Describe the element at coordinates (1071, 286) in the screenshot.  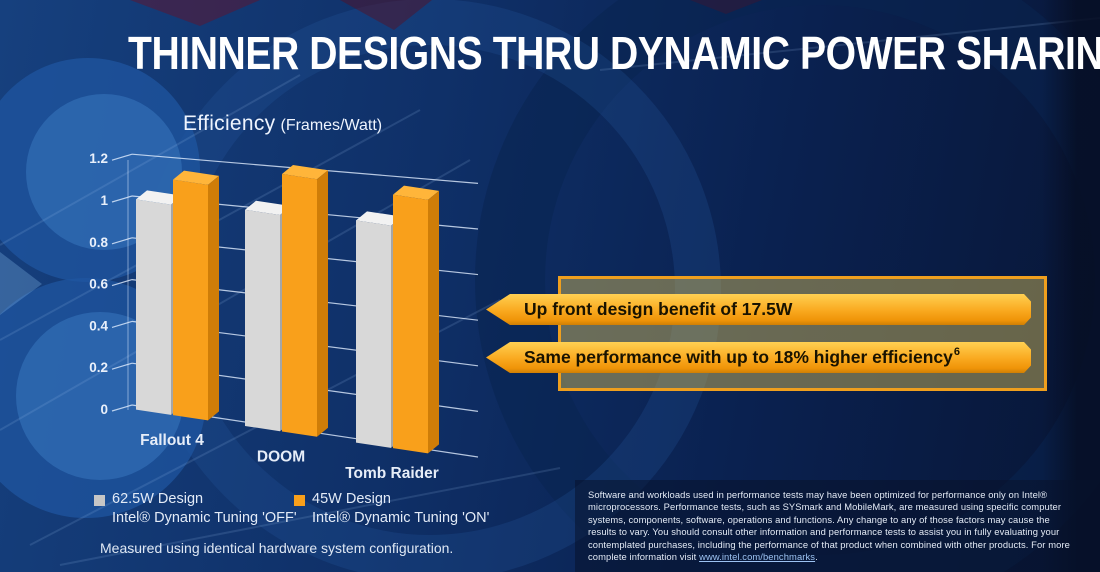
I see `right-edge-shade` at that location.